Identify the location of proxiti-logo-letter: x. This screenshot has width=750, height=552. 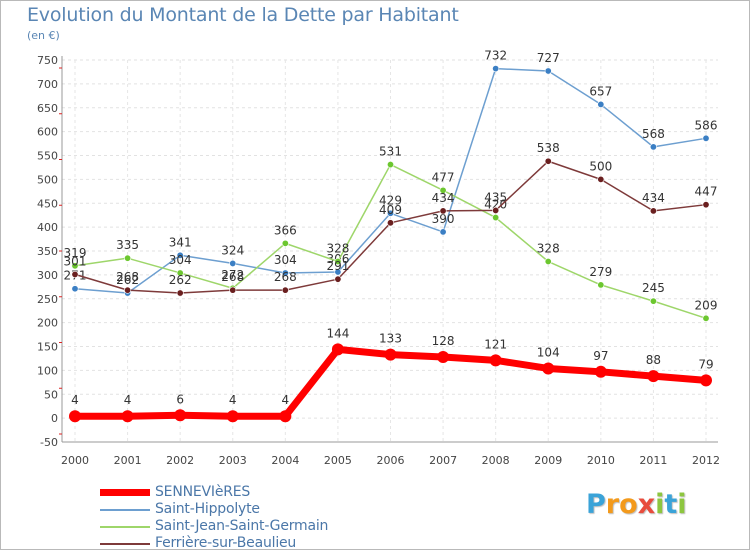
(646, 504).